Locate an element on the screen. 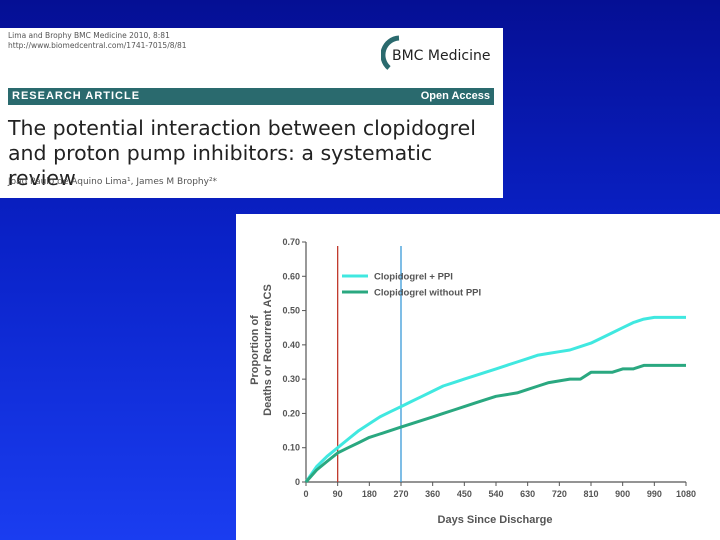  journal-name: BMC Medicine is located at coordinates (441, 56).